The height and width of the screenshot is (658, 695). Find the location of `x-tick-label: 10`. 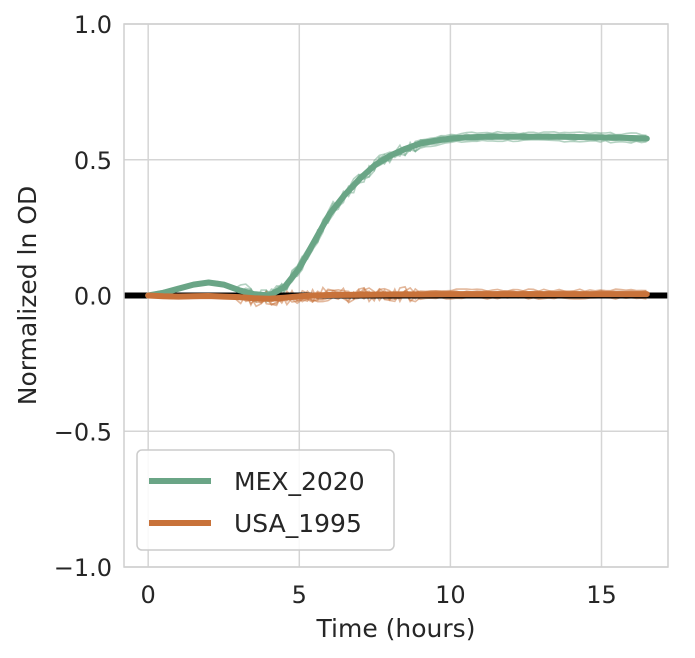

x-tick-label: 10 is located at coordinates (450, 595).